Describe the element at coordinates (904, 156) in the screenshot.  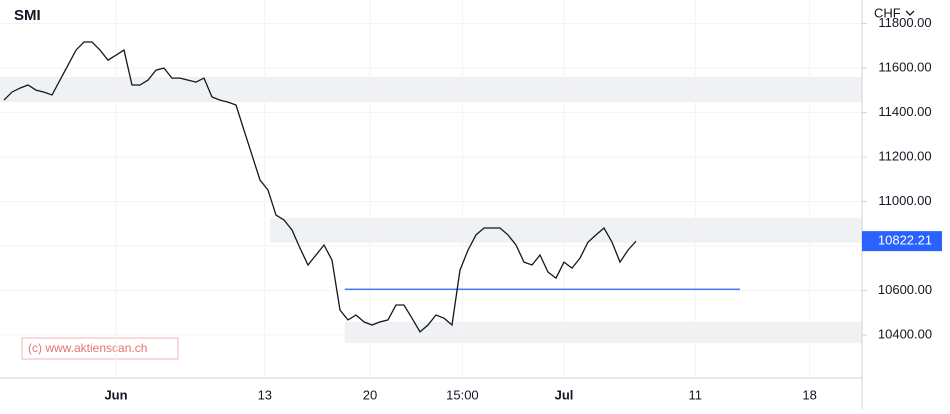
I see `y-tick-label: 11200.00` at that location.